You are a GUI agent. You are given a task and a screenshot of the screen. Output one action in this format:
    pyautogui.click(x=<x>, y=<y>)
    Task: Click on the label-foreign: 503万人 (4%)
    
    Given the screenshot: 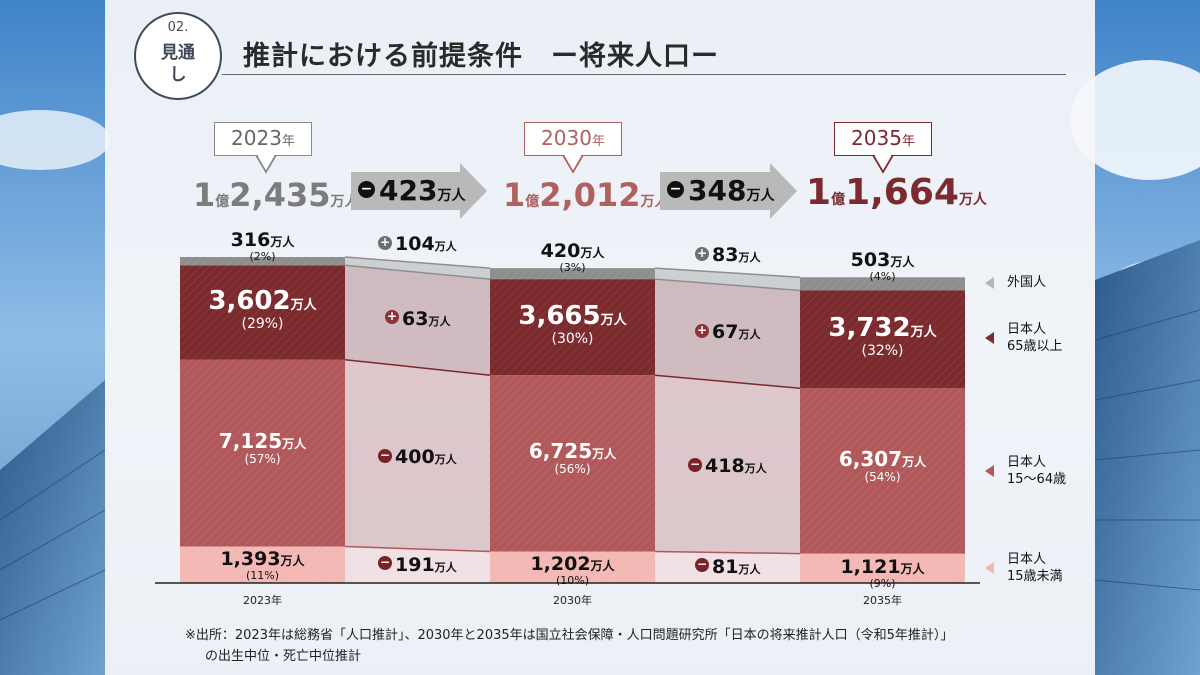 What is the action you would take?
    pyautogui.click(x=882, y=266)
    